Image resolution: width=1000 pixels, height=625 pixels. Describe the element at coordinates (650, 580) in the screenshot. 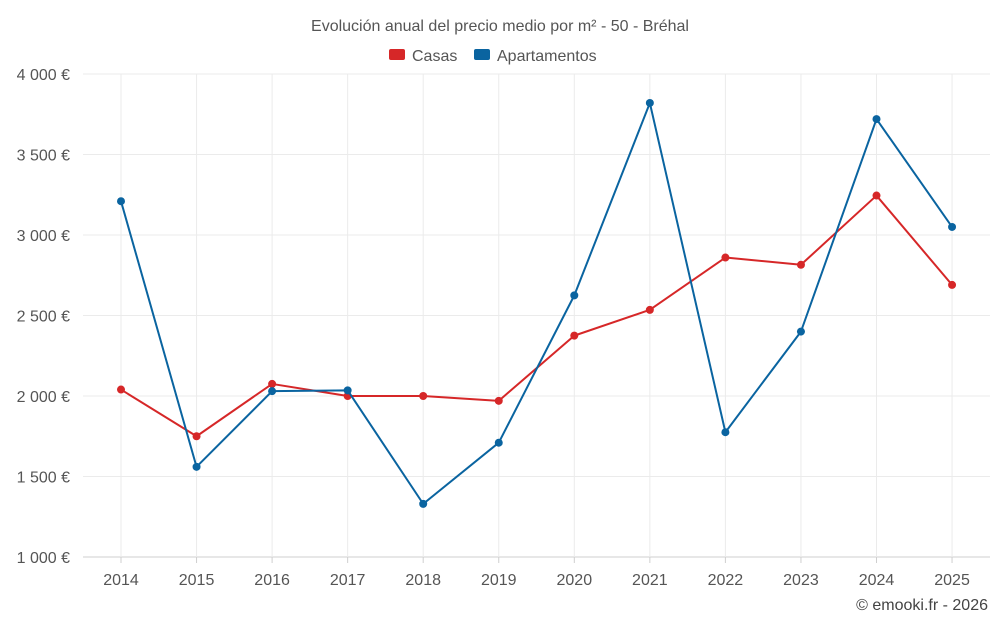

I see `x-tick-label: 2021` at that location.